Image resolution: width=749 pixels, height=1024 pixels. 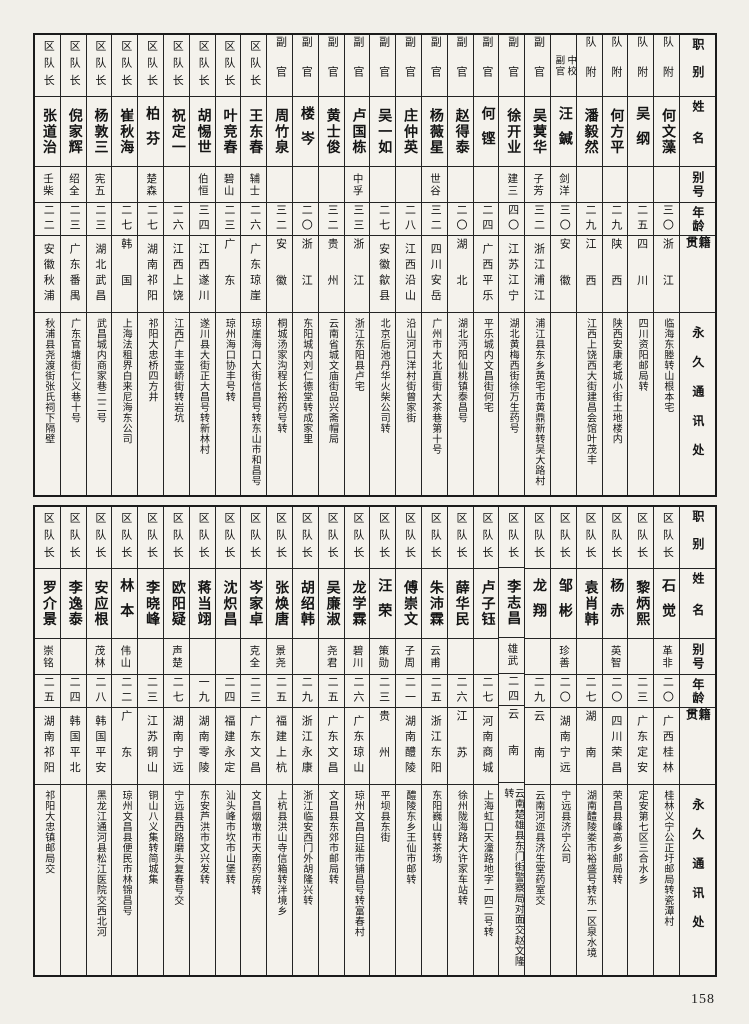 I want to click on age-cell: 二四, so click(x=486, y=219).